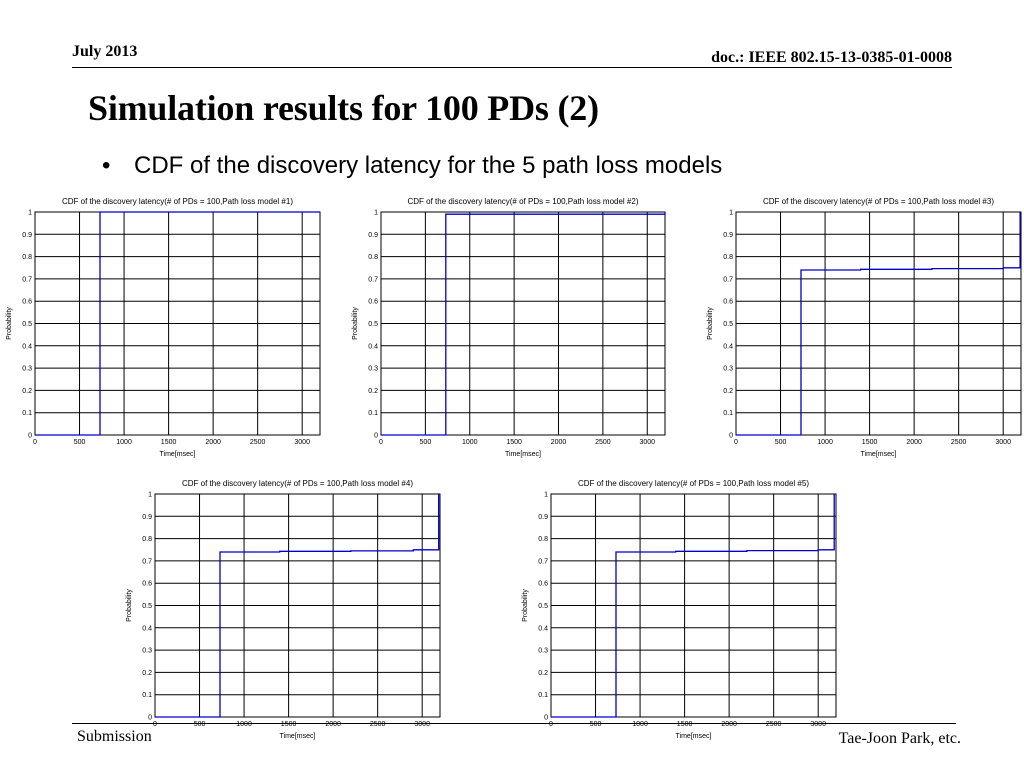 This screenshot has width=1024, height=768. What do you see at coordinates (899, 738) in the screenshot?
I see `footer-author: Tae-Joon Park, etc.` at bounding box center [899, 738].